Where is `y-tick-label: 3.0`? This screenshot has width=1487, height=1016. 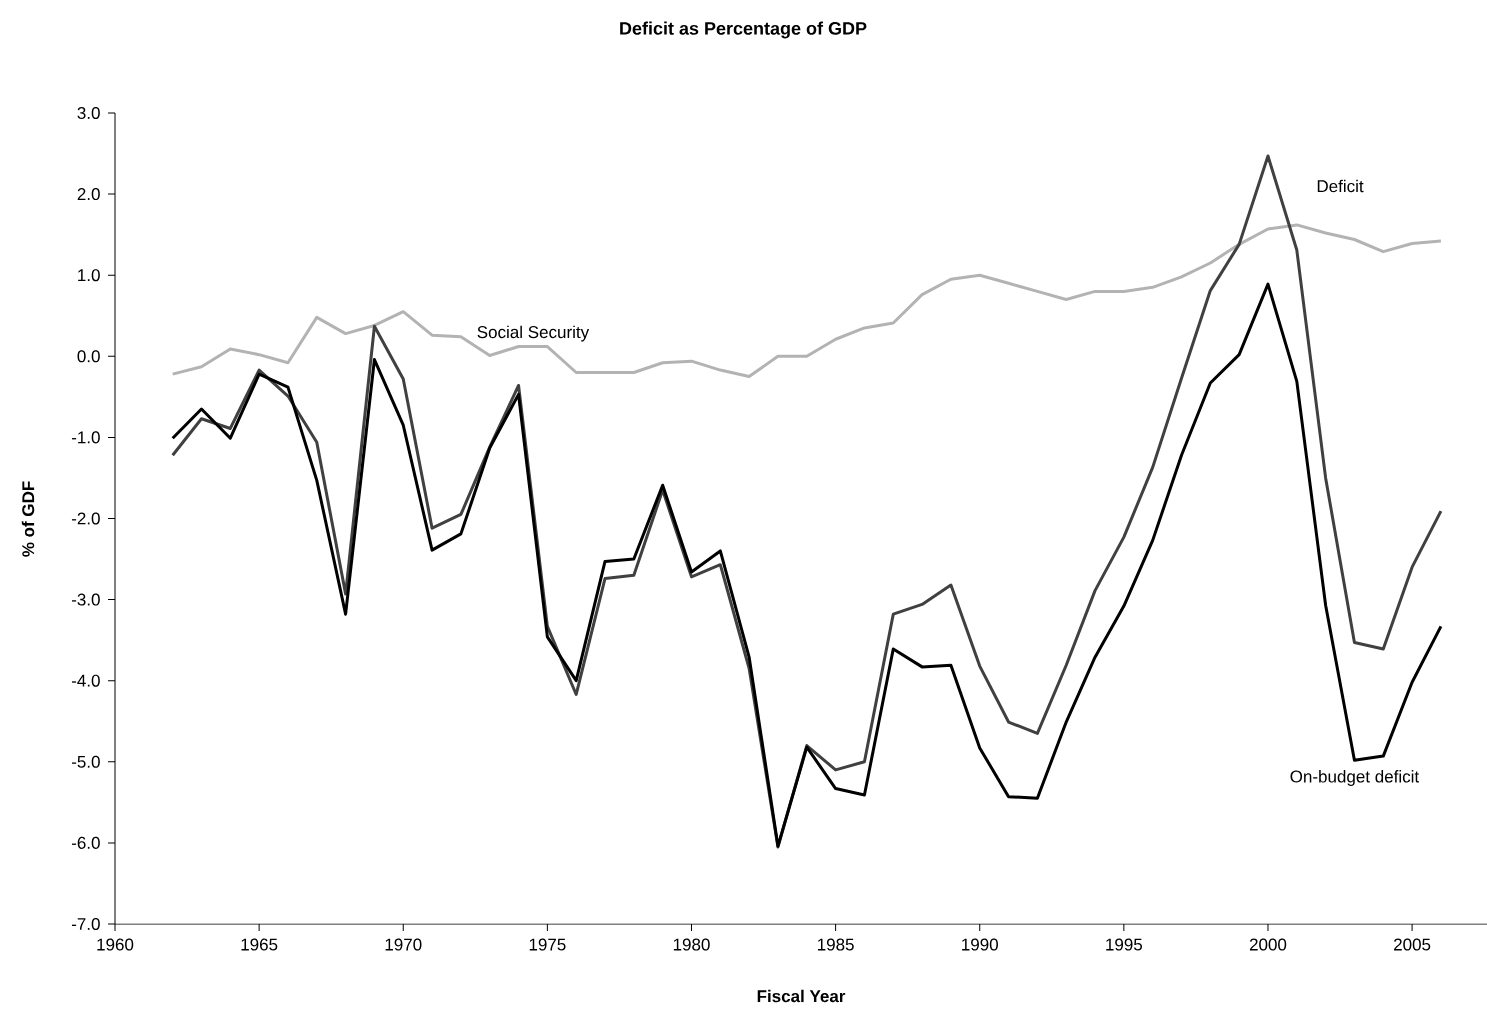 y-tick-label: 3.0 is located at coordinates (88, 112).